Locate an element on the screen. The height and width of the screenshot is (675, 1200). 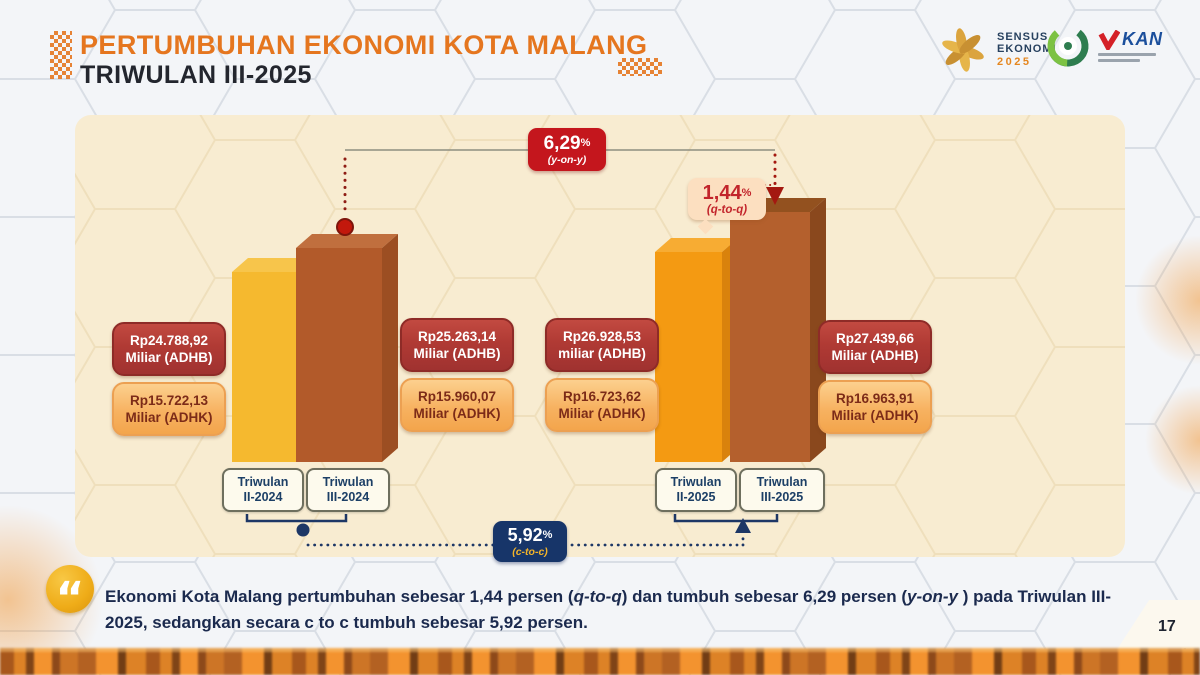
quarter-label-q3-2024: Triwulan III-2024 is located at coordinates (348, 490).